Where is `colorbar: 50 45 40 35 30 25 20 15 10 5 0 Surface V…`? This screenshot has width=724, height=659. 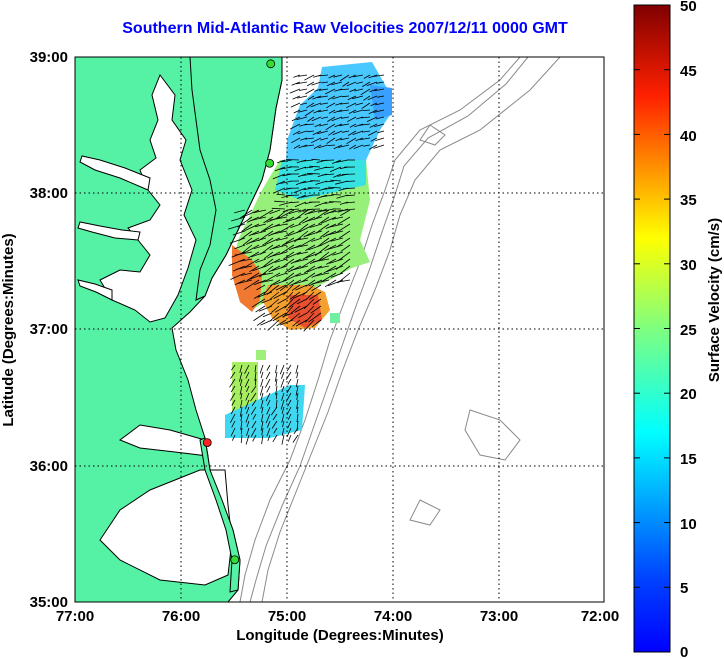 colorbar: 50 45 40 35 30 25 20 15 10 5 0 Surface V… is located at coordinates (678, 329).